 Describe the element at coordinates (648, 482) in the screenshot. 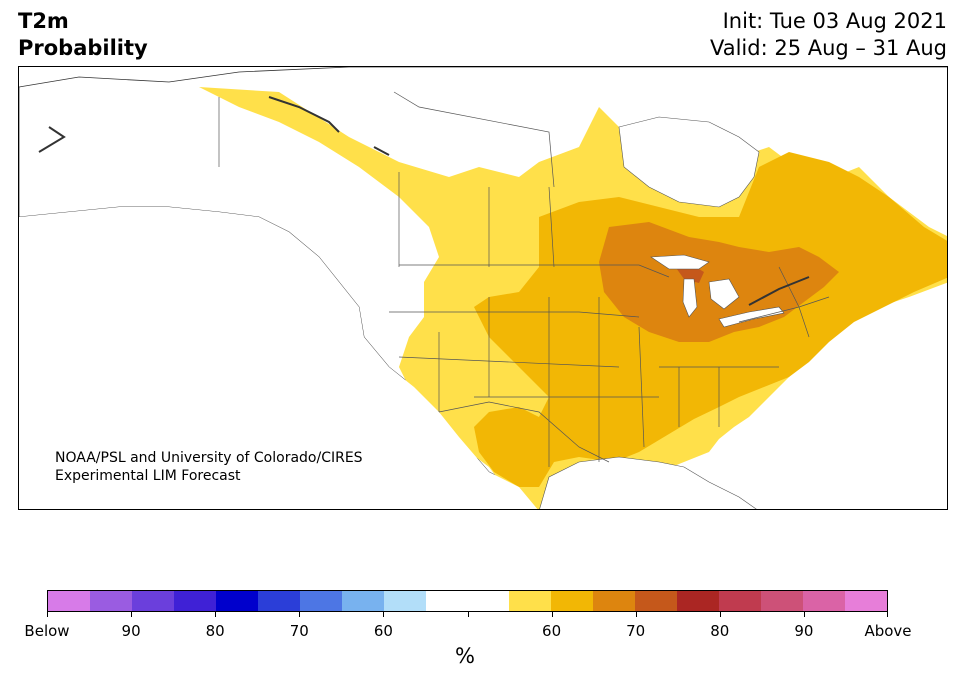

I see `gulf-of-mexico` at that location.